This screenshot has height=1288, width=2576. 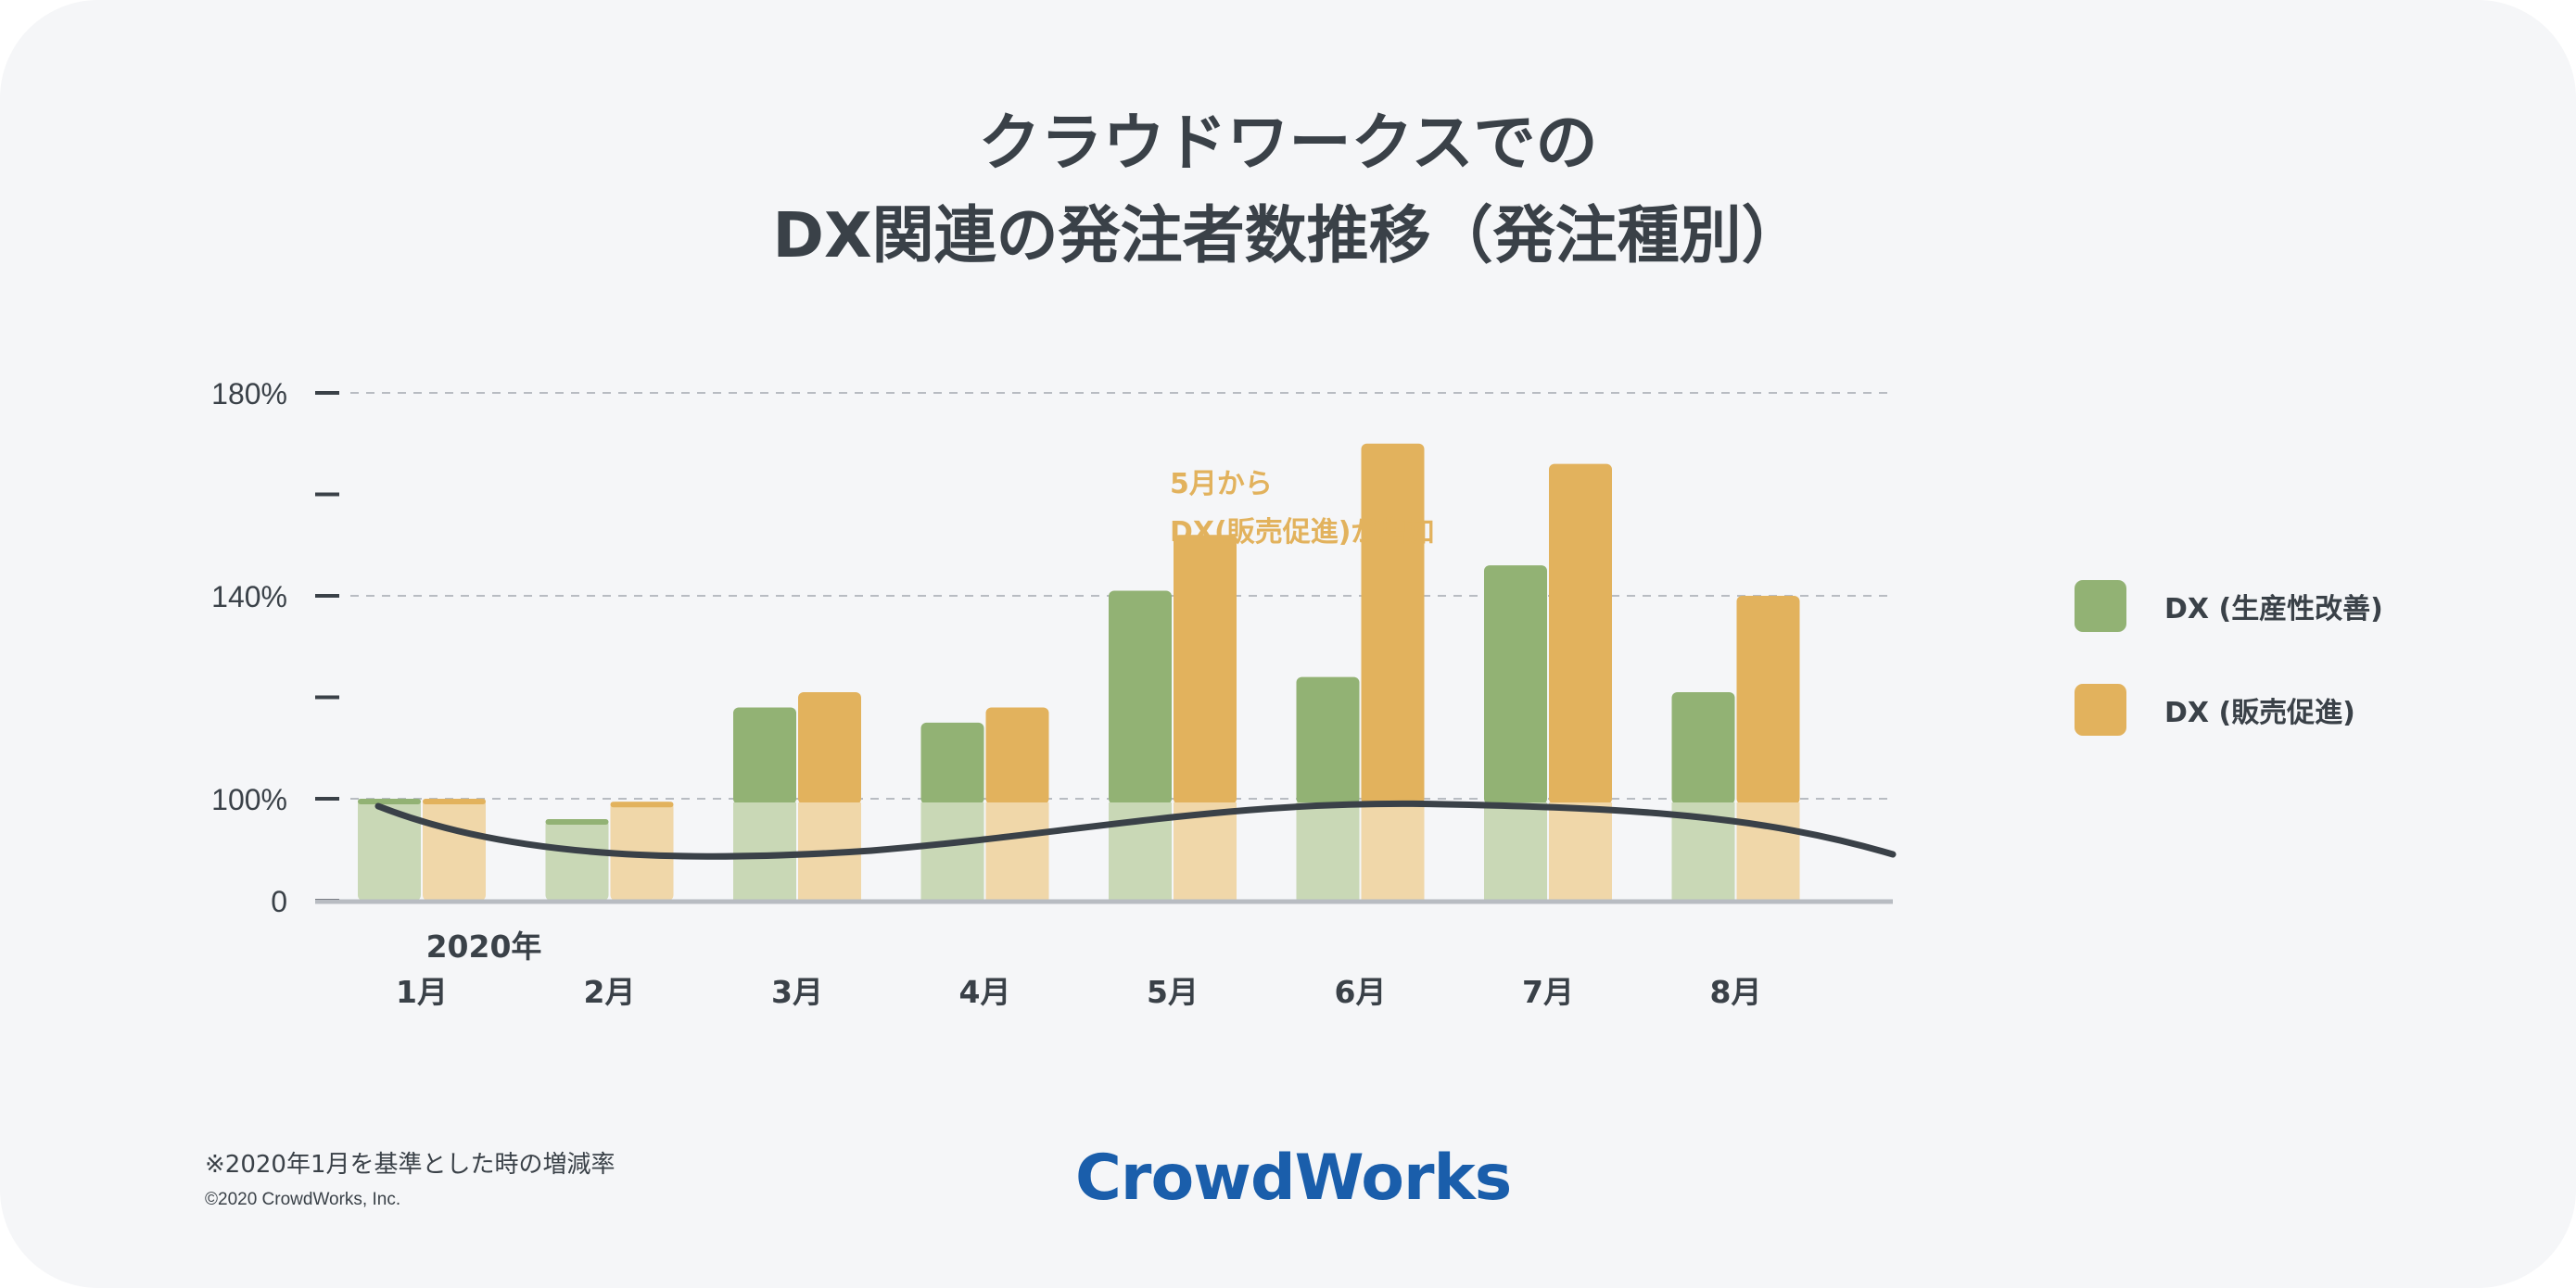 I want to click on x-tick-label: 8月, so click(x=1736, y=992).